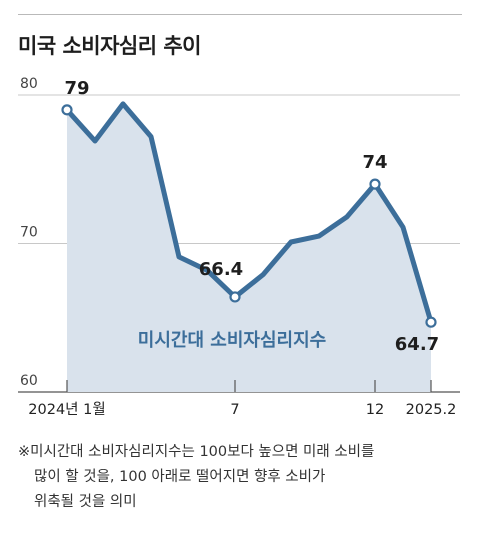  I want to click on x-tick-label: 12, so click(375, 410).